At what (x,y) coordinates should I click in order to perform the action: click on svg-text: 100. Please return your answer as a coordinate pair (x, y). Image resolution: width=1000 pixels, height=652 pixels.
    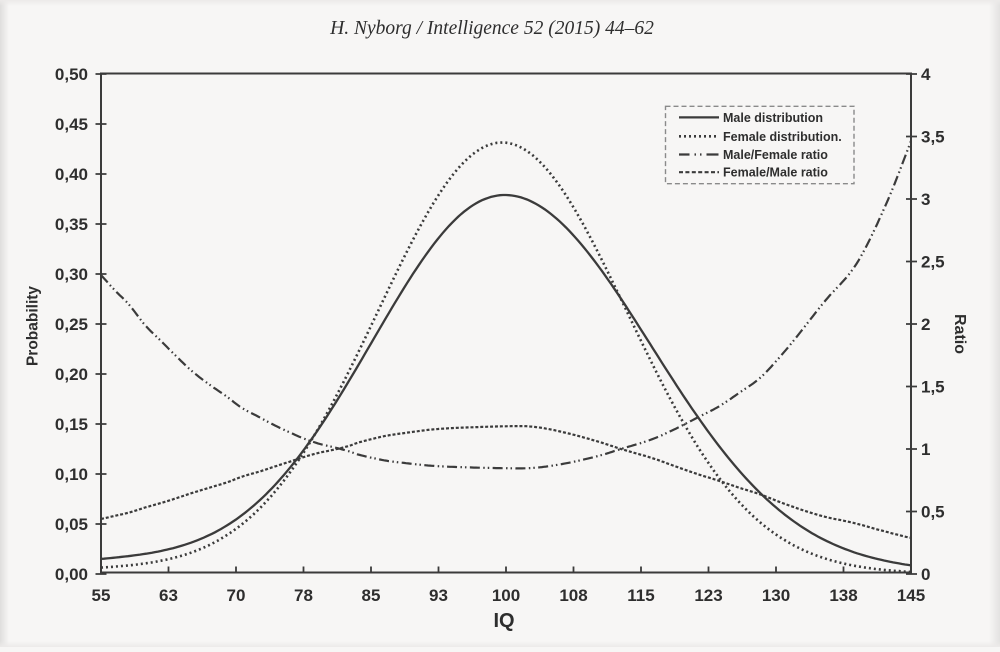
    Looking at the image, I should click on (506, 595).